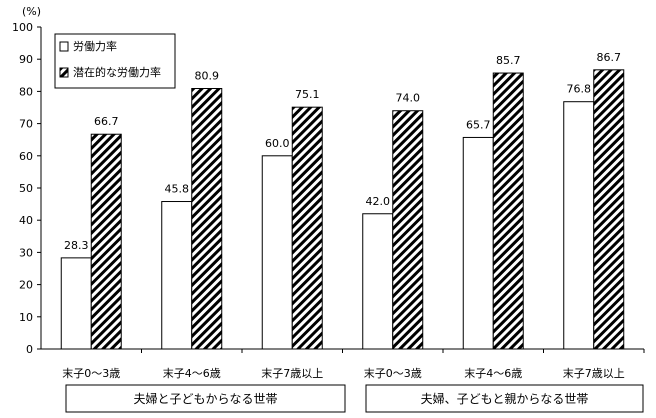  Describe the element at coordinates (579, 89) in the screenshot. I see `data-label: 76.8` at that location.